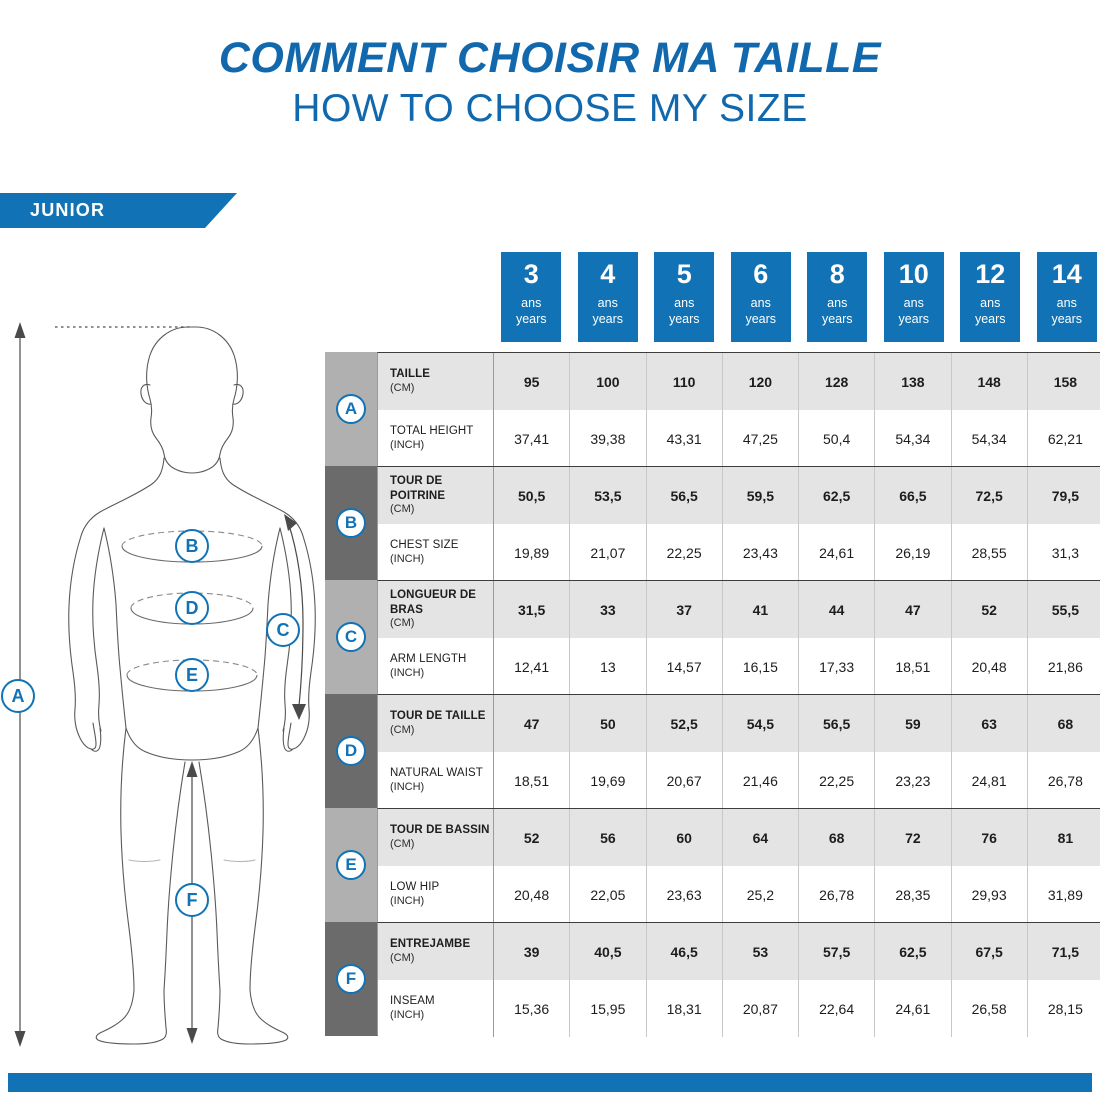 The image size is (1100, 1100). I want to click on size-column-header-12: 12 ans years, so click(990, 297).